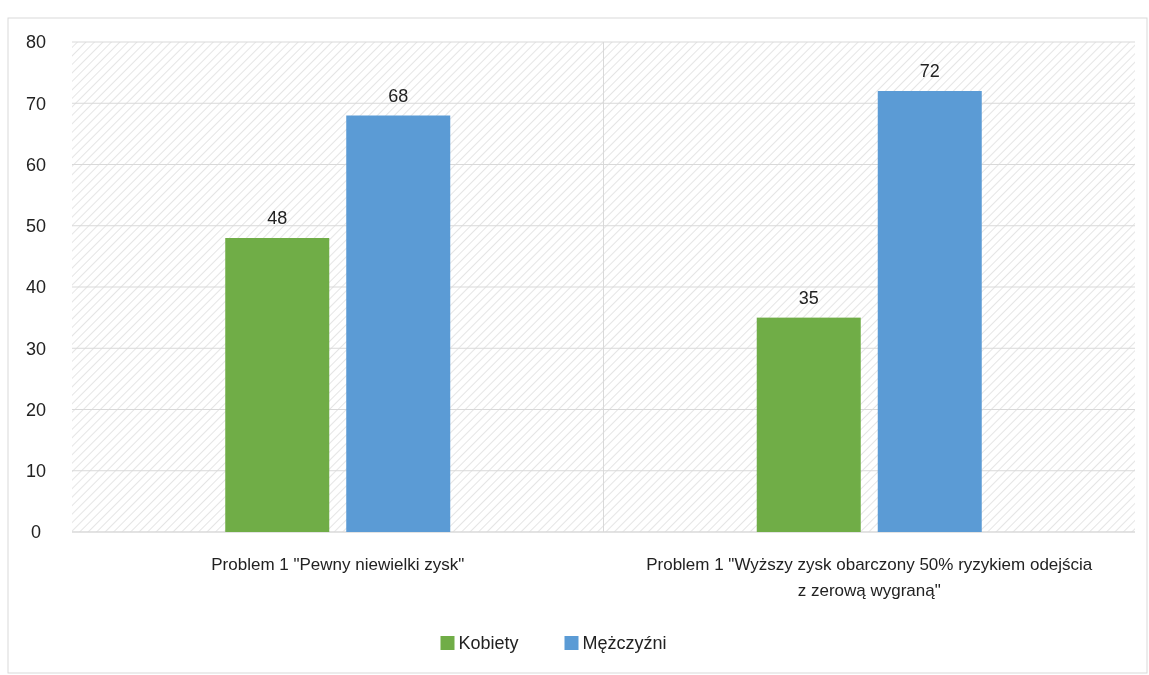 The image size is (1149, 675). What do you see at coordinates (36, 348) in the screenshot?
I see `y-tick-label: 30` at bounding box center [36, 348].